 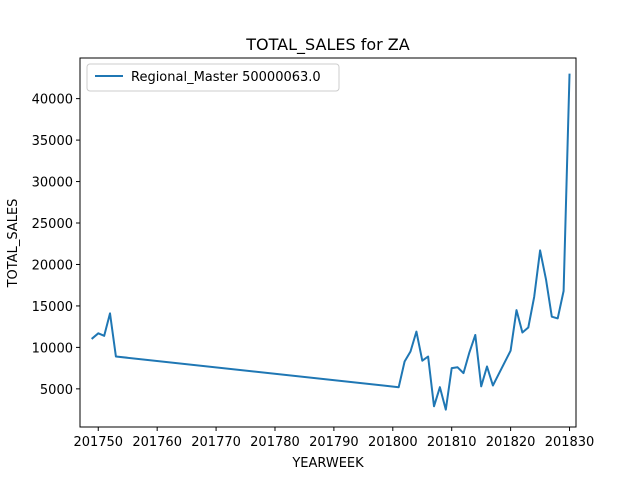 I want to click on y-tick-label: 15000, so click(x=52, y=307).